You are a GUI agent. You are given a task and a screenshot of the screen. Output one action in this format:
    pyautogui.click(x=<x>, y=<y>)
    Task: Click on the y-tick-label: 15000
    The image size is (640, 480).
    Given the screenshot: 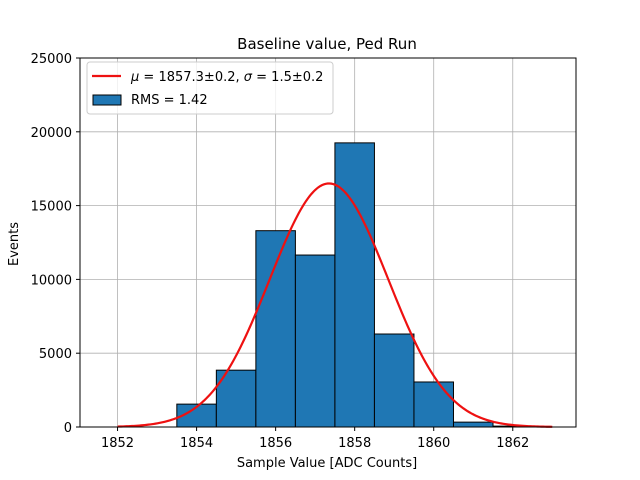 What is the action you would take?
    pyautogui.click(x=51, y=207)
    